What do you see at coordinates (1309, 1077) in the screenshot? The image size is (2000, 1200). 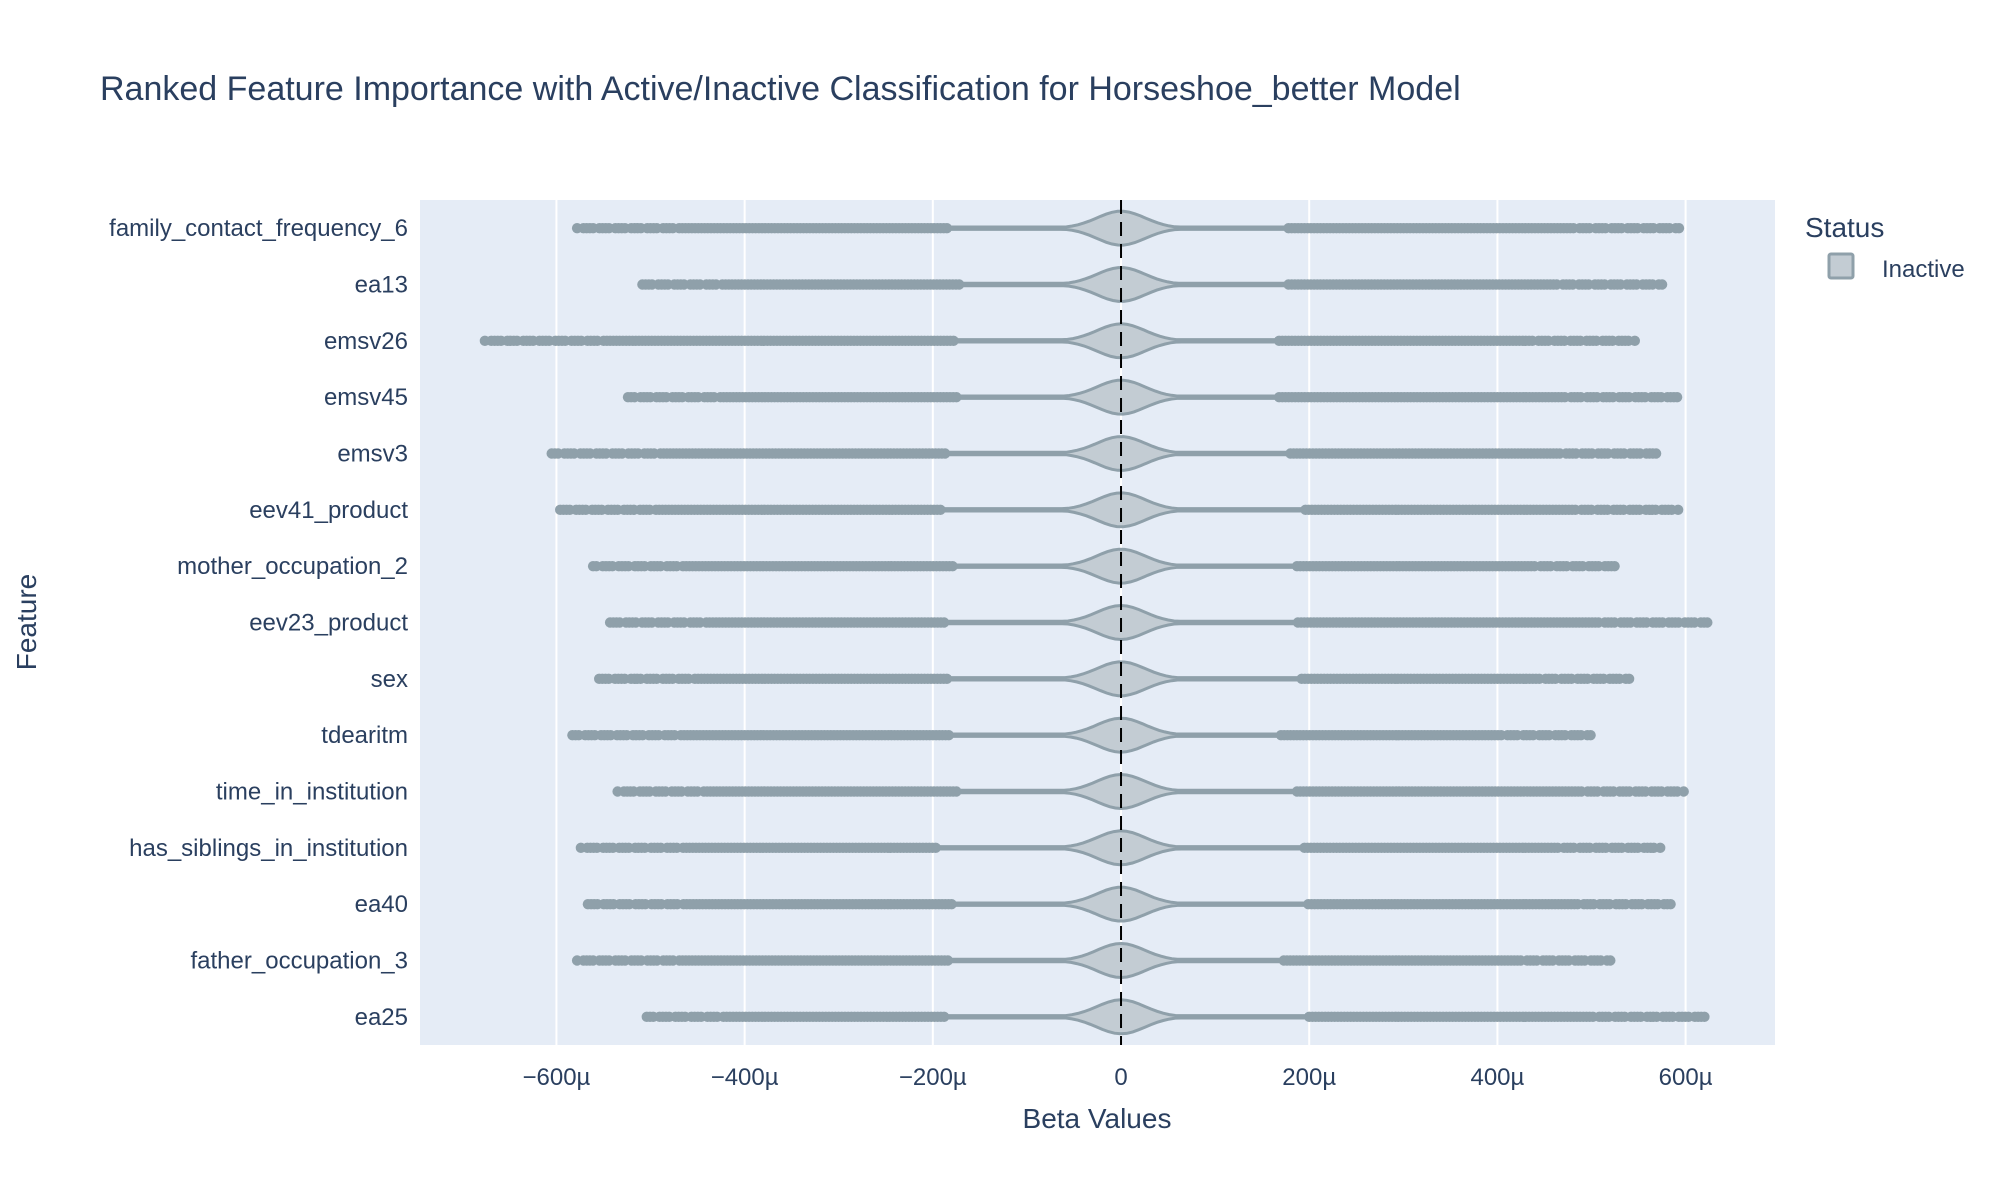 I see `x-tick-label: 200µ` at bounding box center [1309, 1077].